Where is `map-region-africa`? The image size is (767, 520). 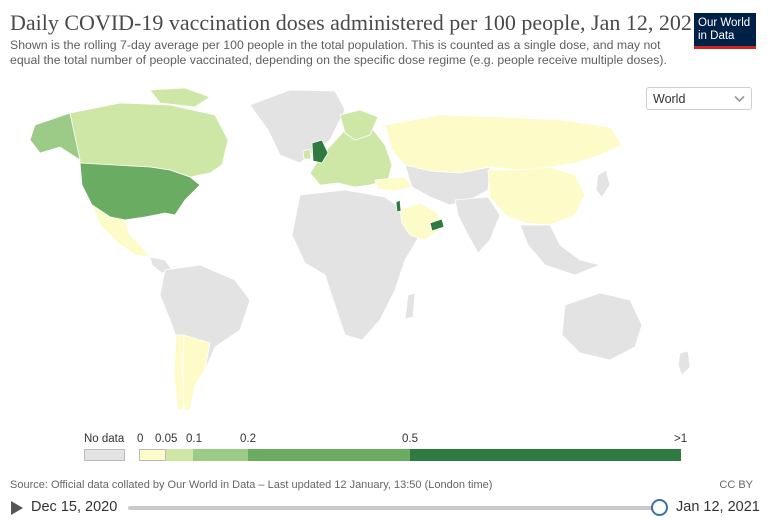
map-region-africa is located at coordinates (356, 265).